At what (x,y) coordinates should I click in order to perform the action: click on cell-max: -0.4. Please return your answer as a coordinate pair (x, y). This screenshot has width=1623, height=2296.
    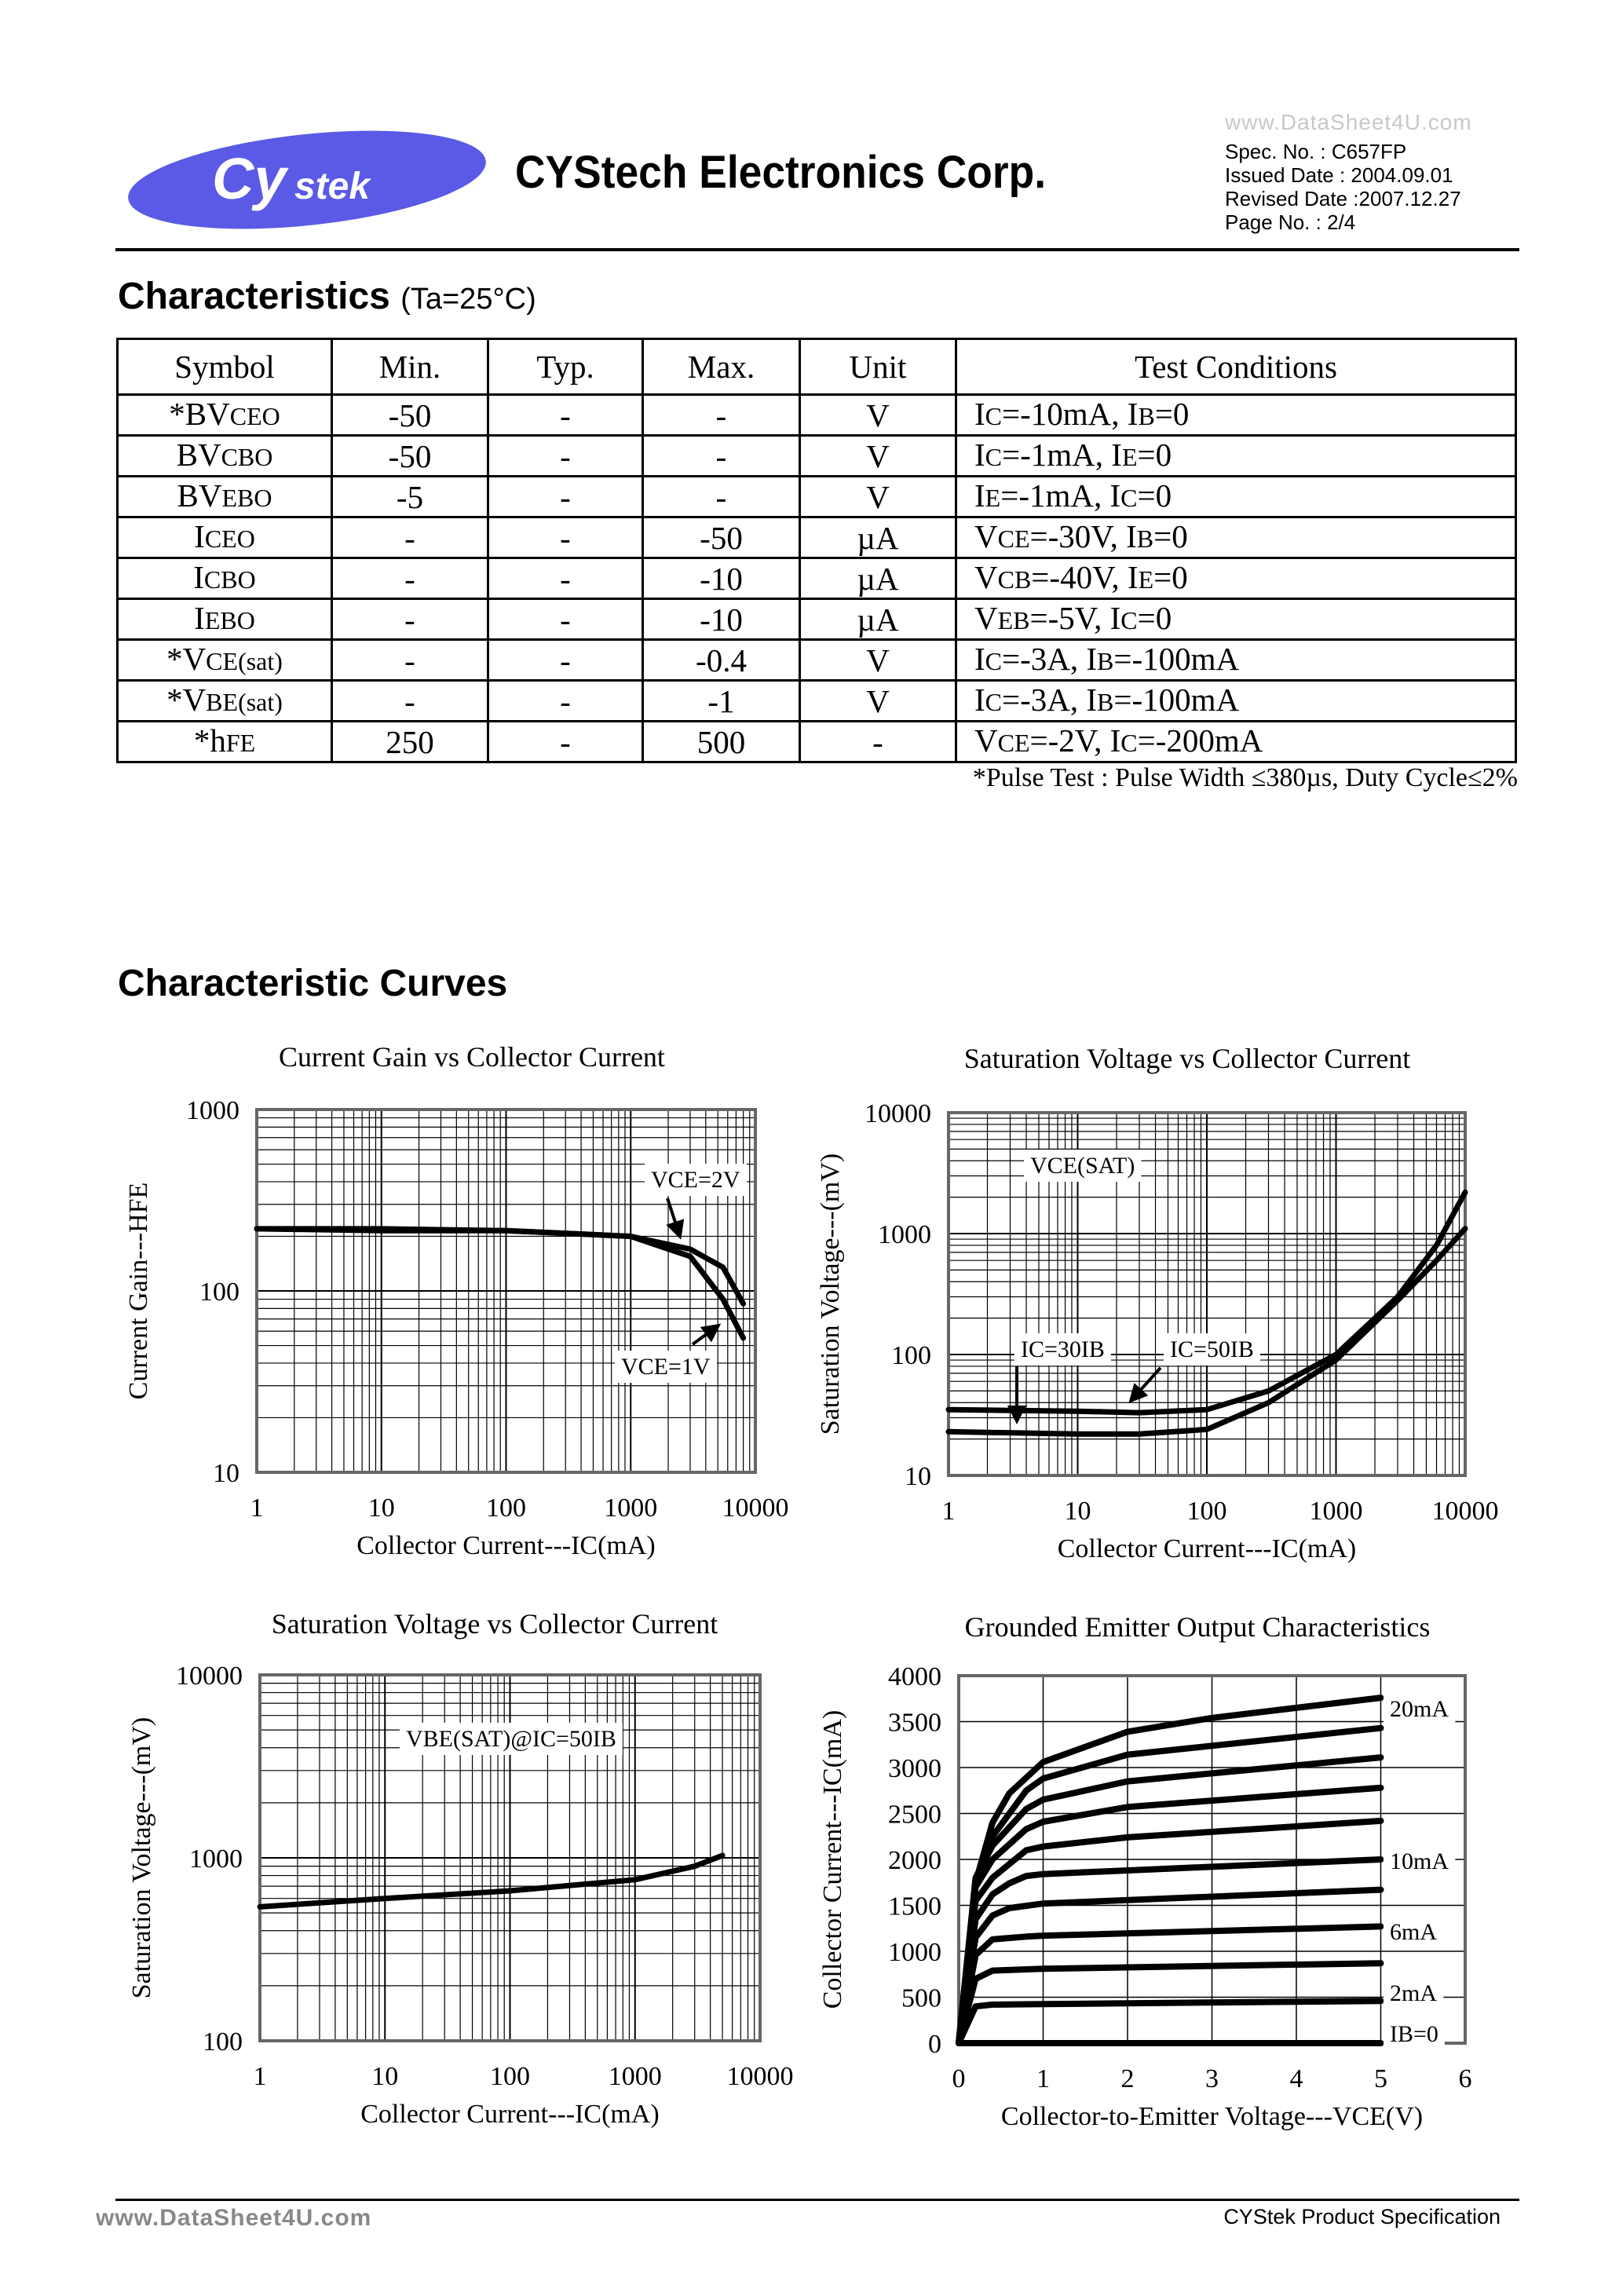
    Looking at the image, I should click on (721, 660).